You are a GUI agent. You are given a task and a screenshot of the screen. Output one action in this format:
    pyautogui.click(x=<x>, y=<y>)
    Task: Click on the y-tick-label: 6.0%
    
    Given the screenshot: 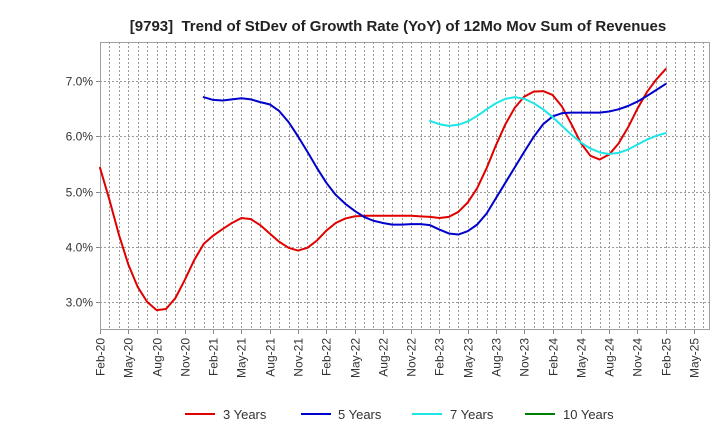 What is the action you would take?
    pyautogui.click(x=80, y=137)
    